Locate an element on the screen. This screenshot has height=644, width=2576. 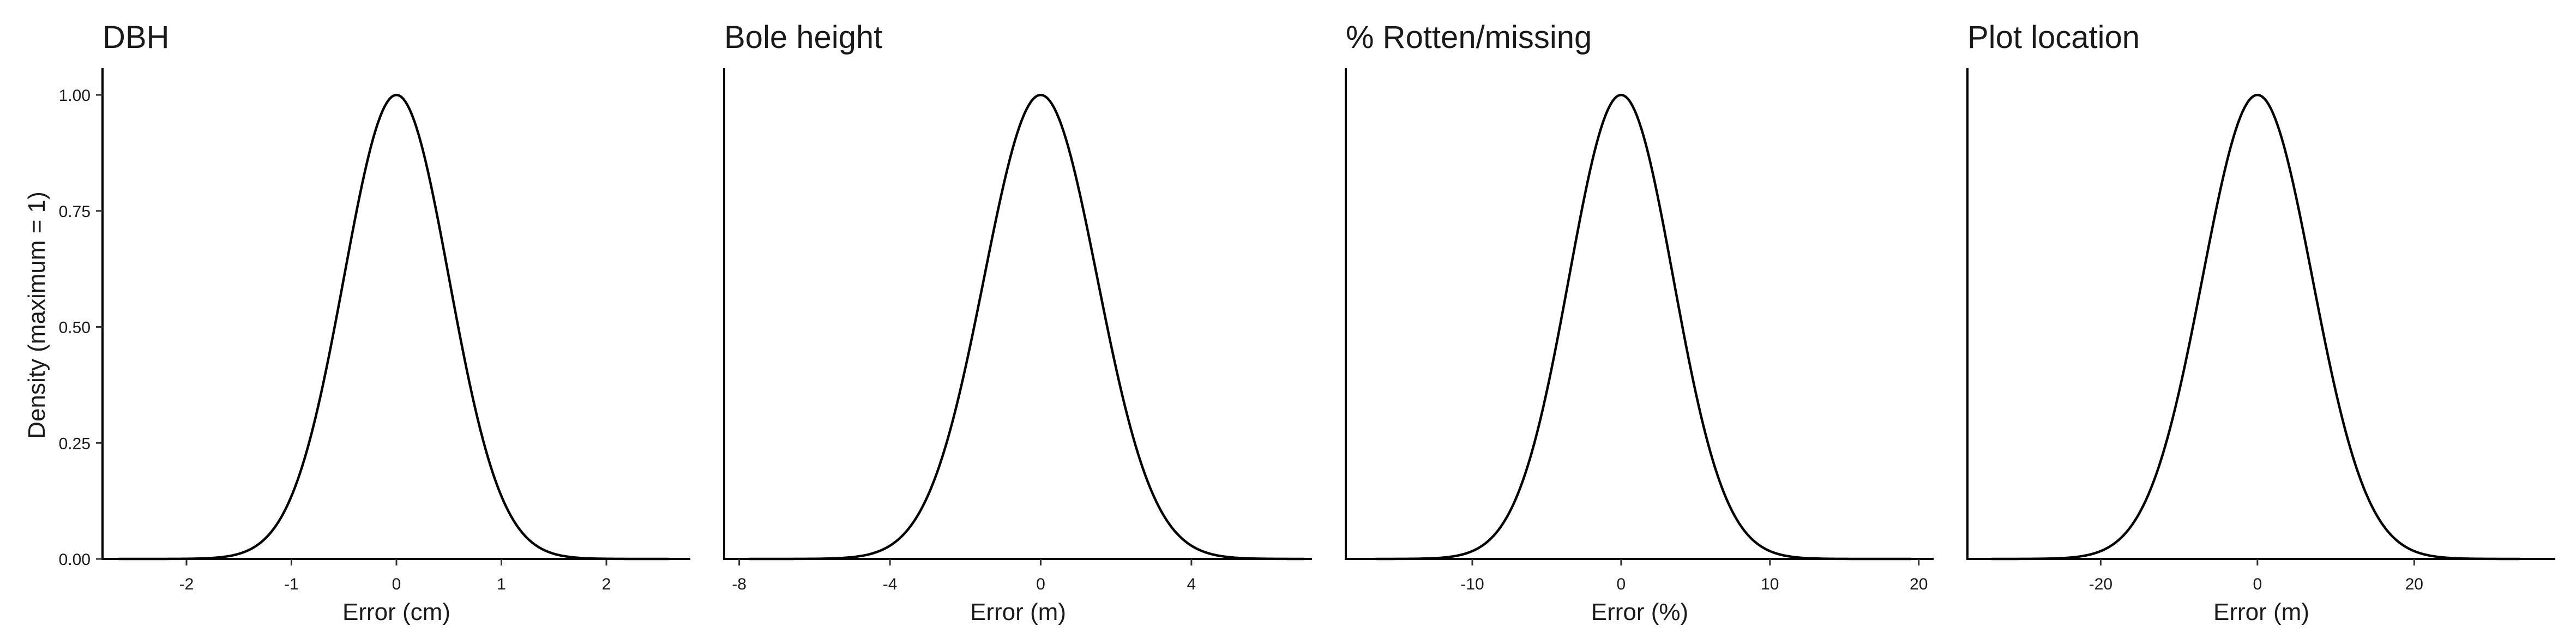
x-axis-title: Error (%) is located at coordinates (1639, 612).